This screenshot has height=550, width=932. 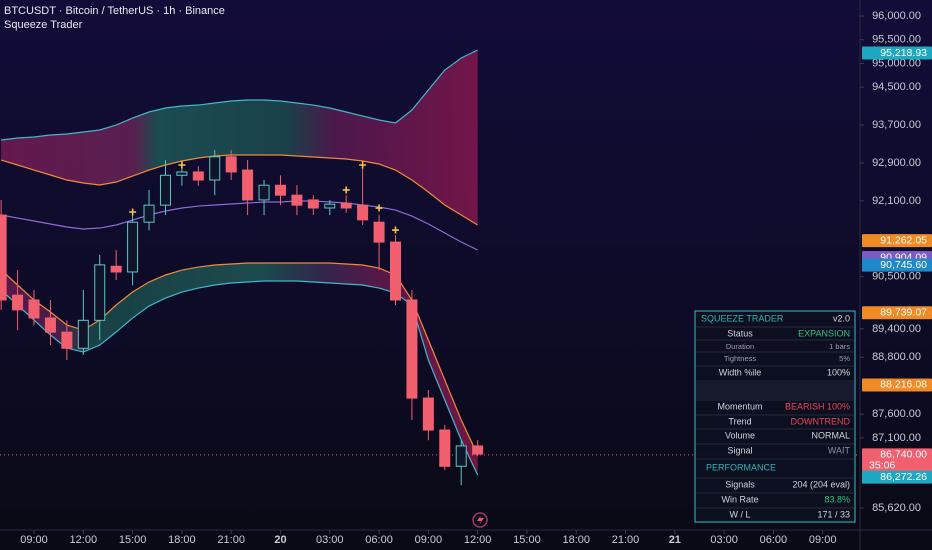 I want to click on panel-row-label: Signal, so click(x=739, y=450).